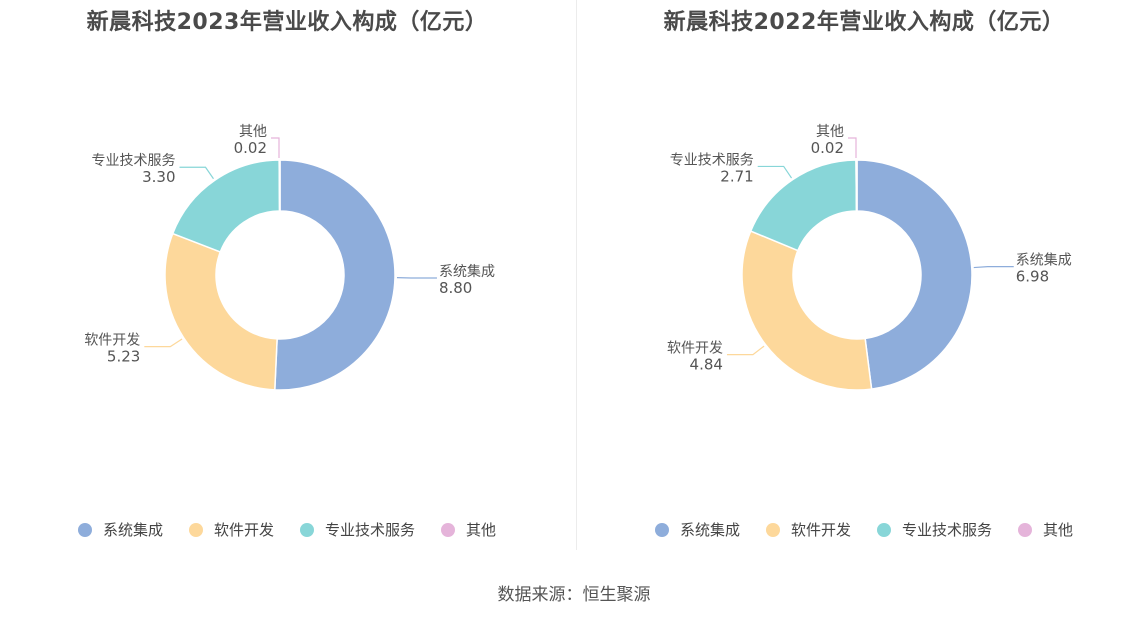 The height and width of the screenshot is (619, 1148). Describe the element at coordinates (736, 176) in the screenshot. I see `slice-value-tech-services: 2.71` at that location.